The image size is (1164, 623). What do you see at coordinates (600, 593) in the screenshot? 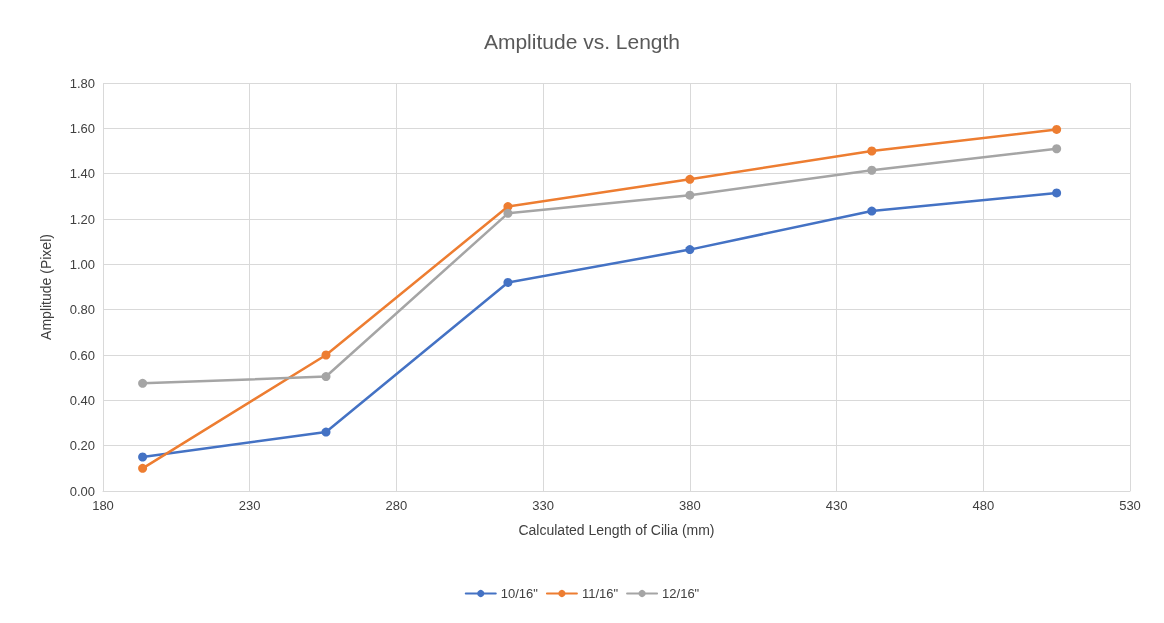
I see `legend-label: 11/16"` at bounding box center [600, 593].